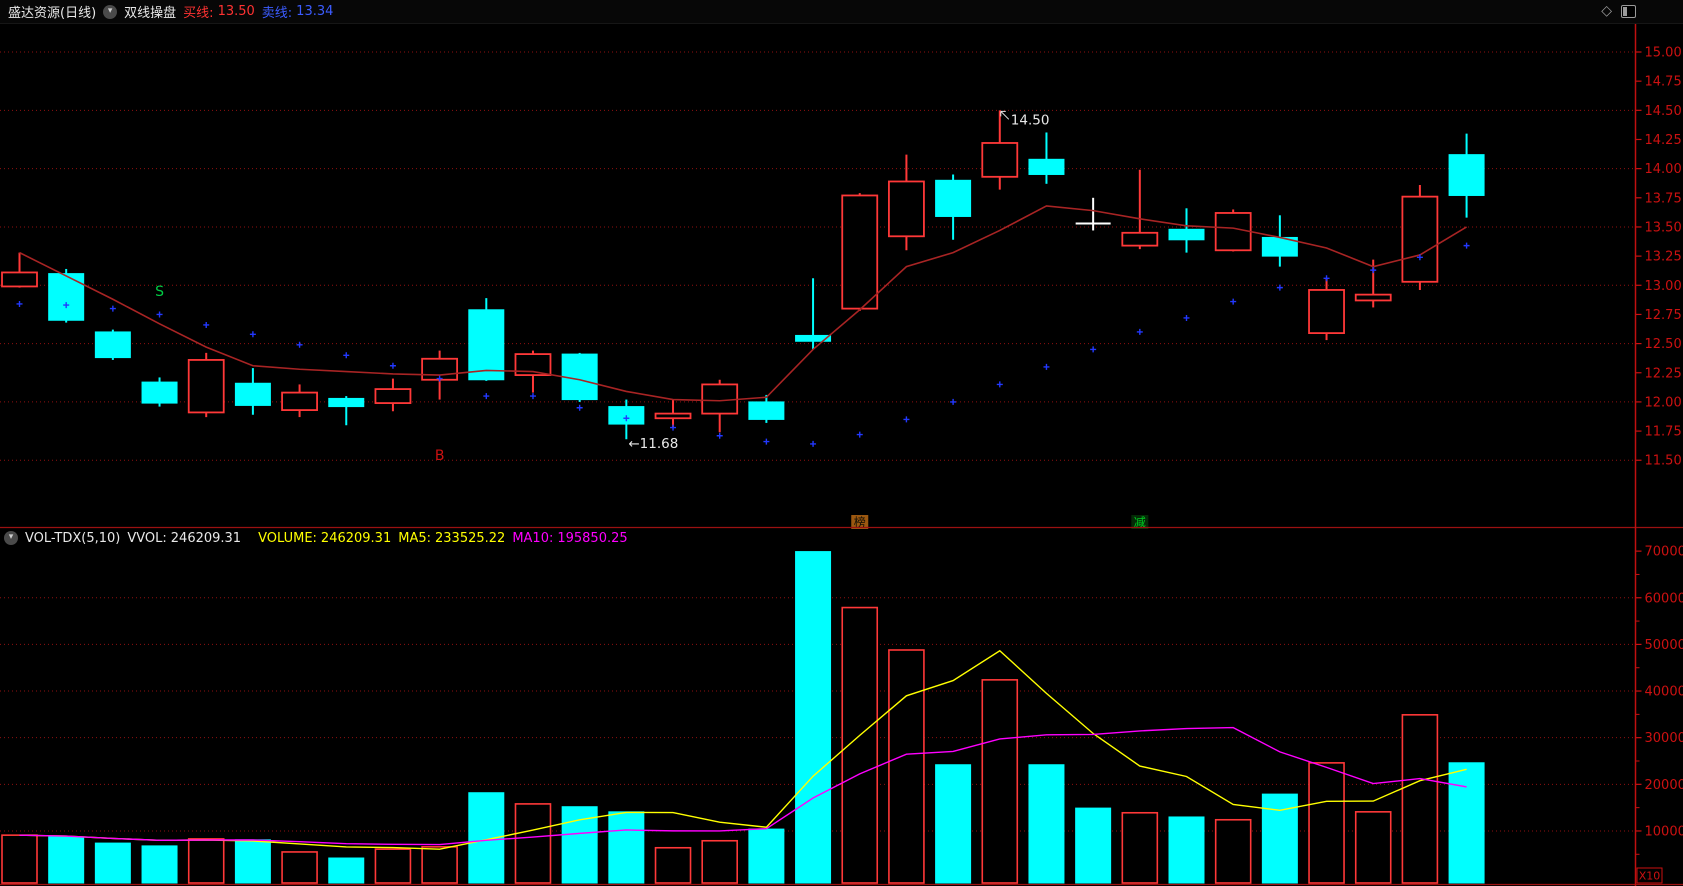 This screenshot has height=886, width=1683. What do you see at coordinates (1664, 645) in the screenshot?
I see `volume-axis-label: 50000` at bounding box center [1664, 645].